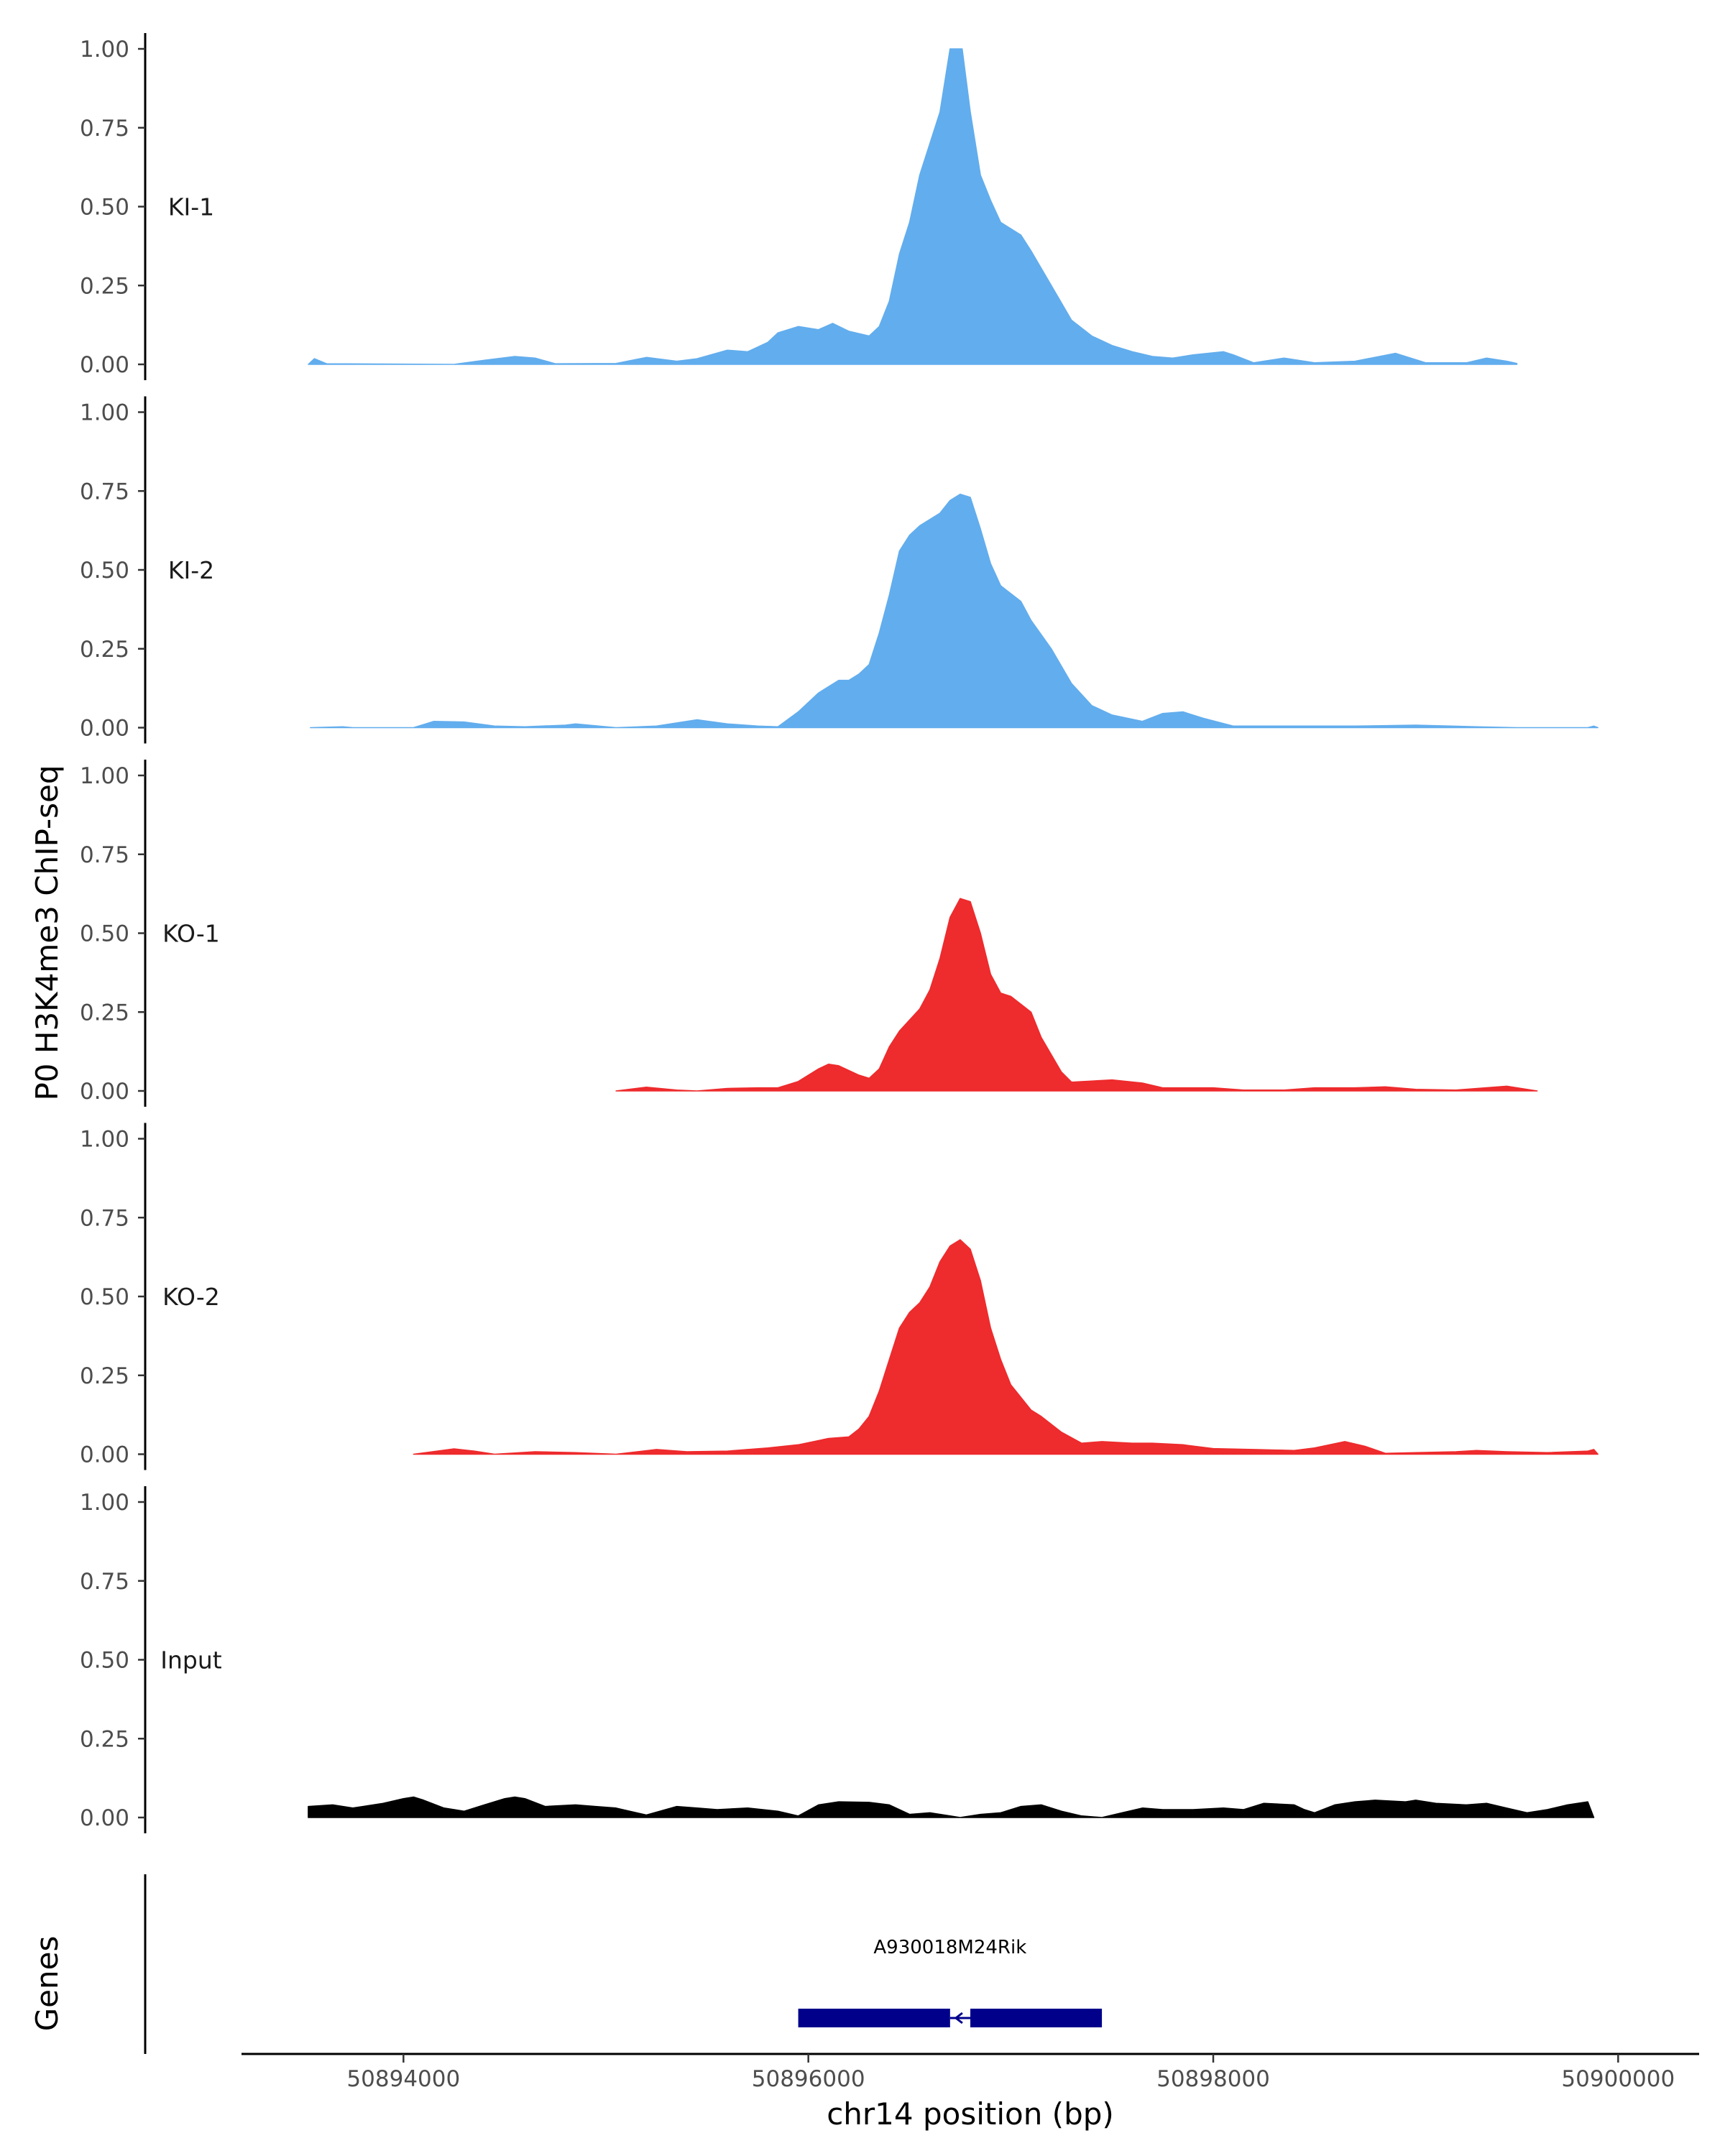 This screenshot has height=2156, width=1725. I want to click on gene-exon-left, so click(874, 2018).